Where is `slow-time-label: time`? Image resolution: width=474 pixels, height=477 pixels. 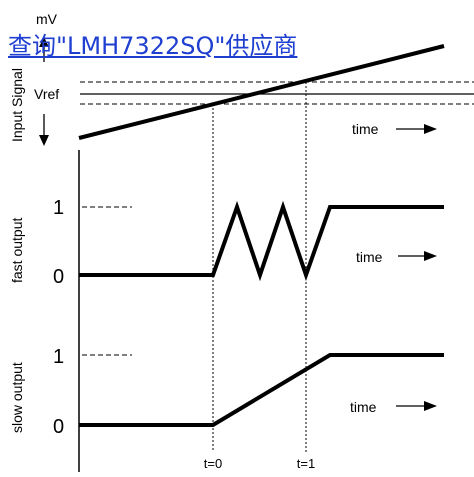 slow-time-label: time is located at coordinates (363, 407).